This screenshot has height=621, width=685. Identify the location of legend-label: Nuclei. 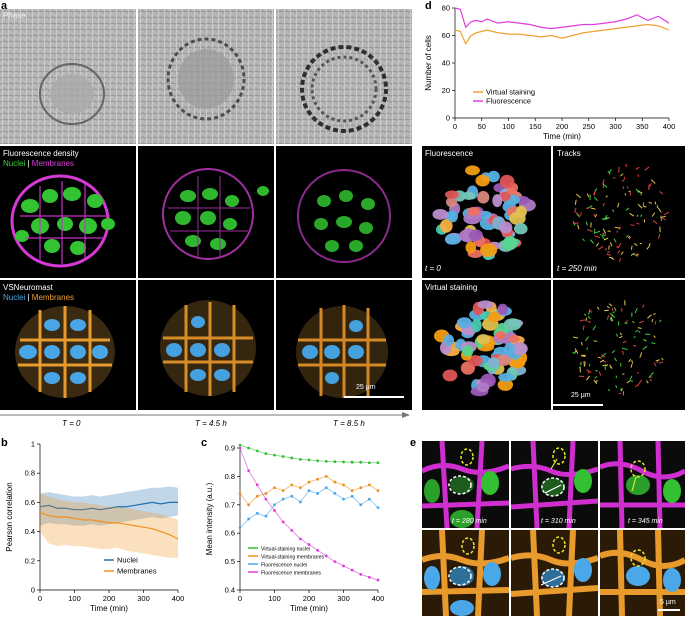
(127, 560).